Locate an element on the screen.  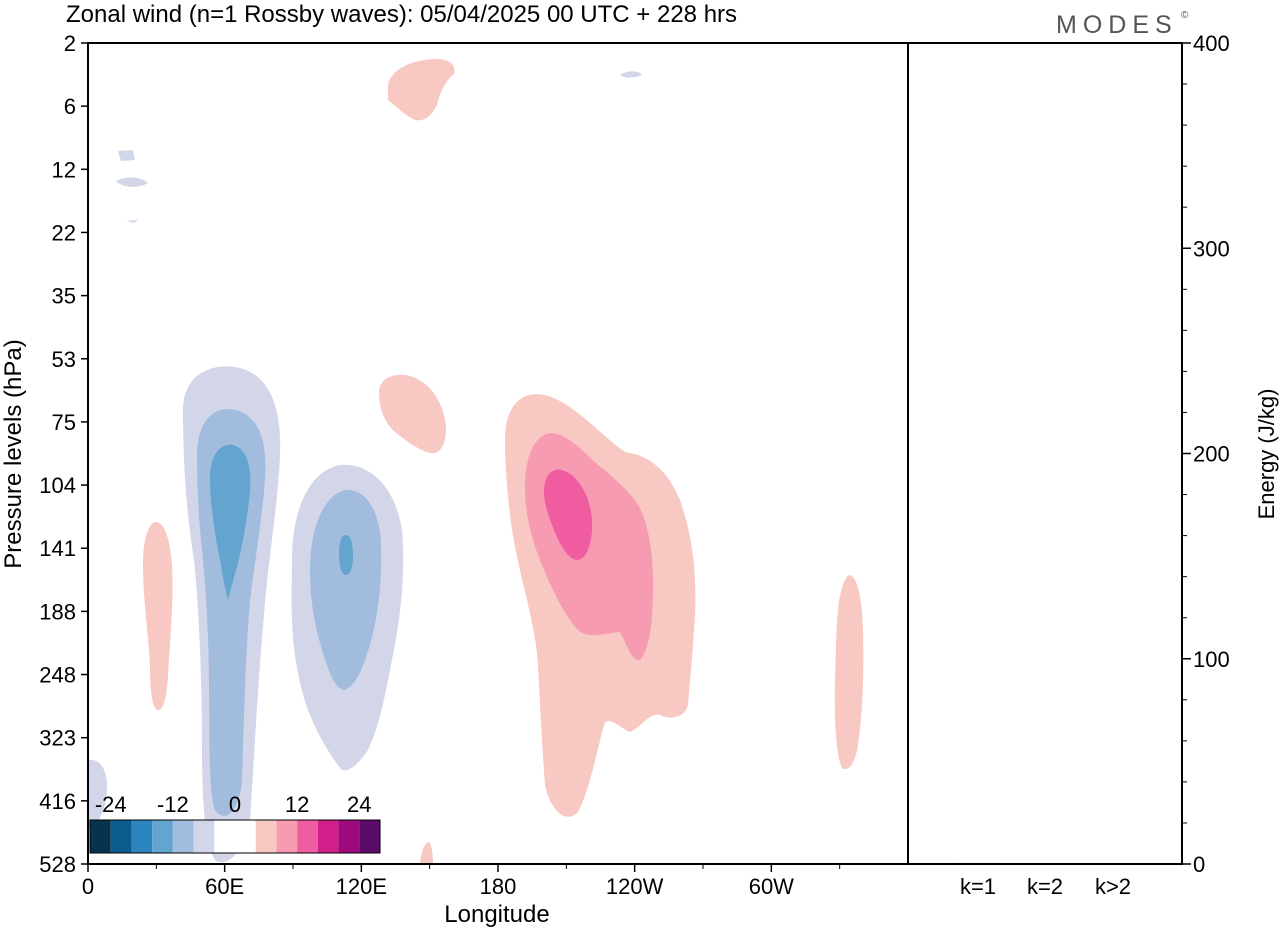
y-tick-label: 248 is located at coordinates (57, 675).